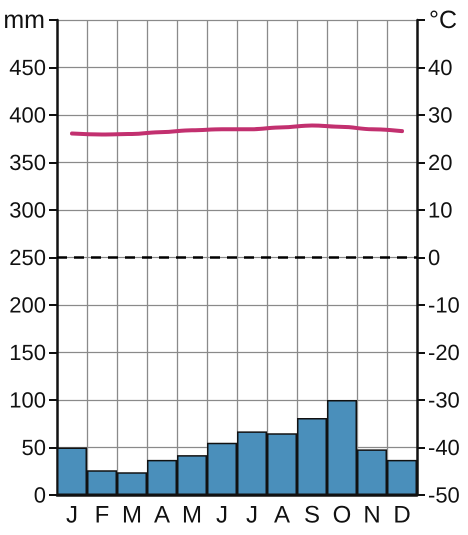 The image size is (468, 535). I want to click on y2-tick-label: 40, so click(440, 67).